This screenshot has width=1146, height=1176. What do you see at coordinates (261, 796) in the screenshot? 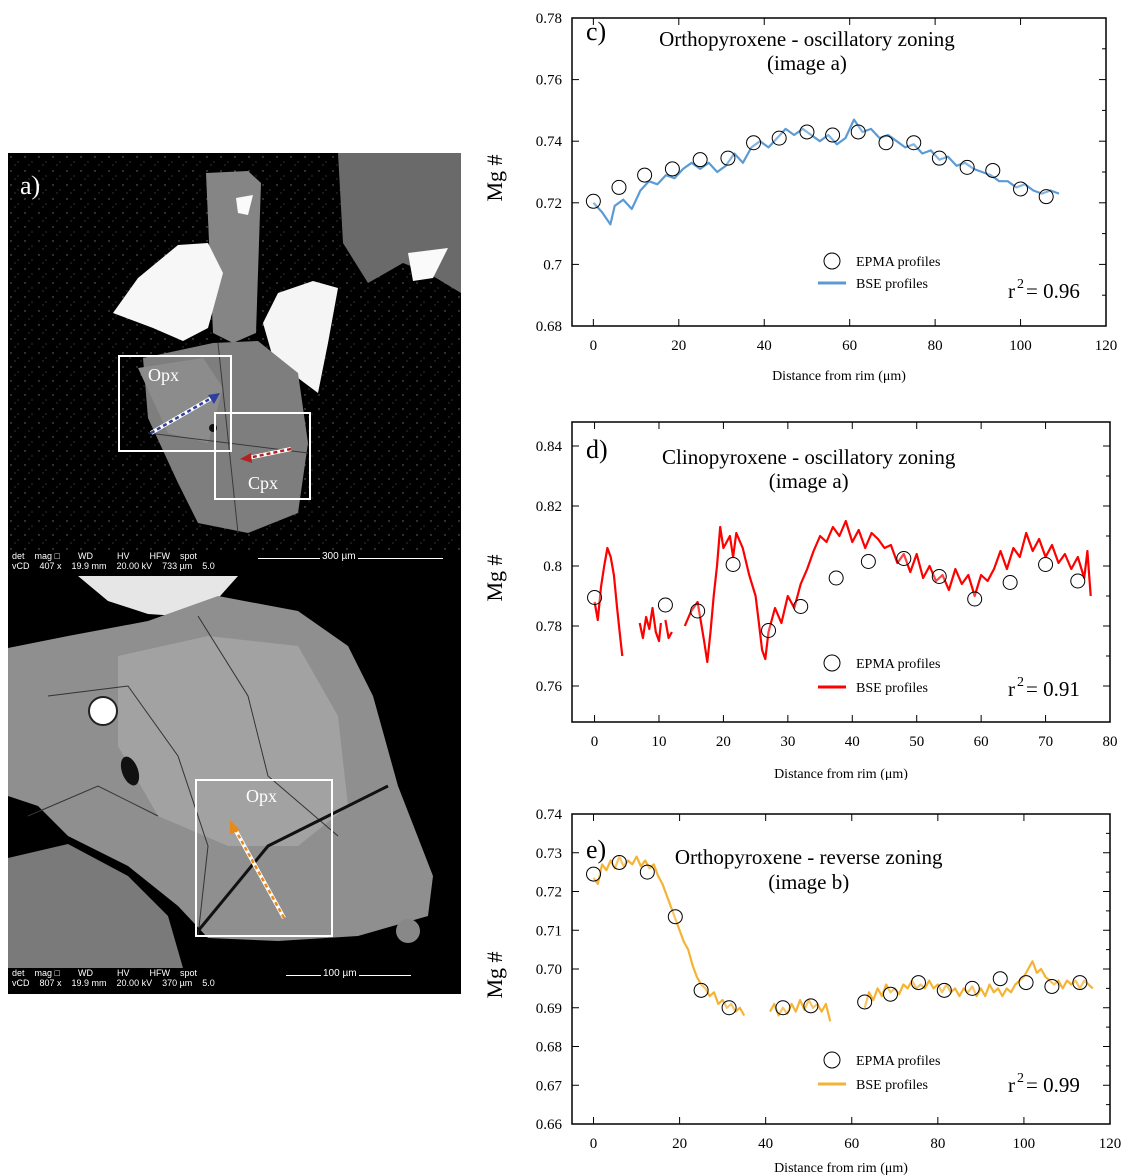
I see `mineral-label-opx-b: Opx` at bounding box center [261, 796].